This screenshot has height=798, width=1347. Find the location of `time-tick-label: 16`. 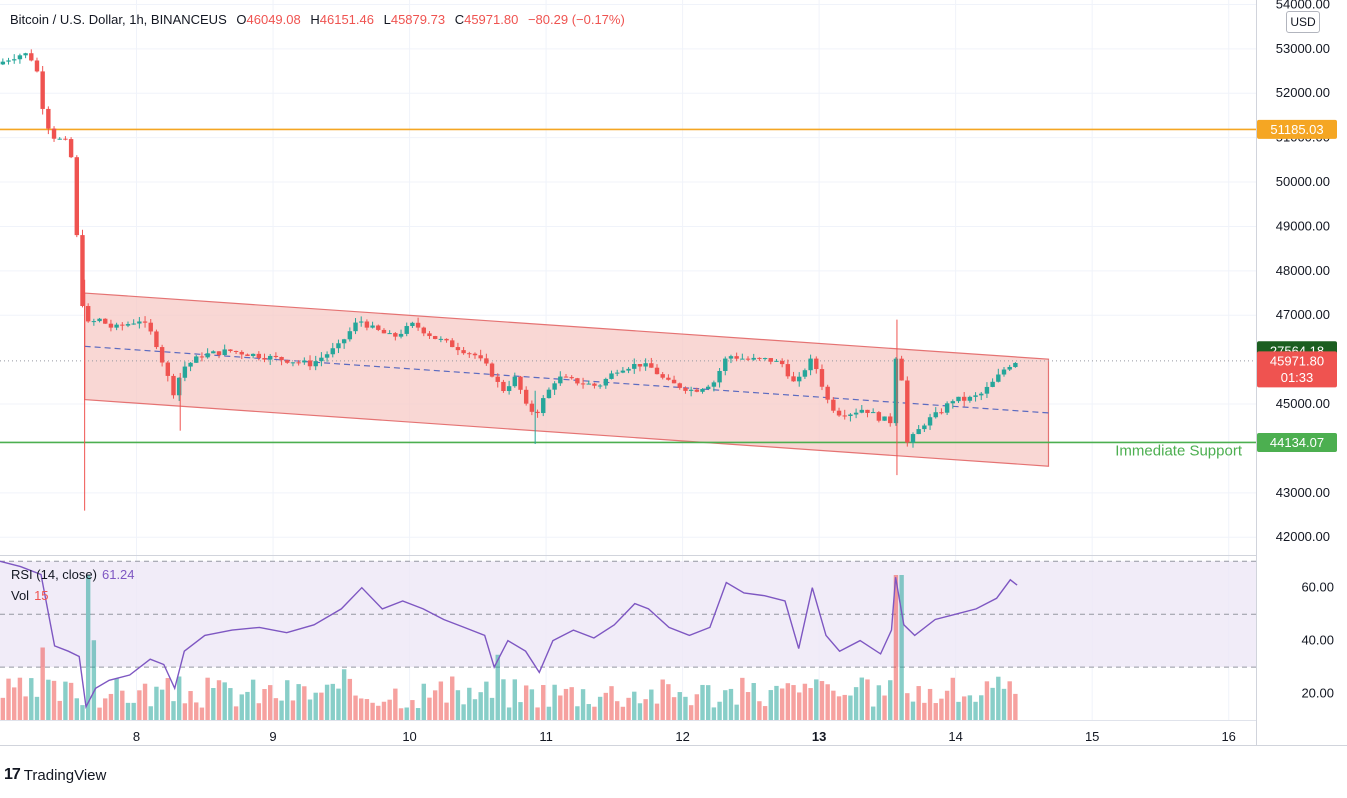

time-tick-label: 16 is located at coordinates (1228, 736).